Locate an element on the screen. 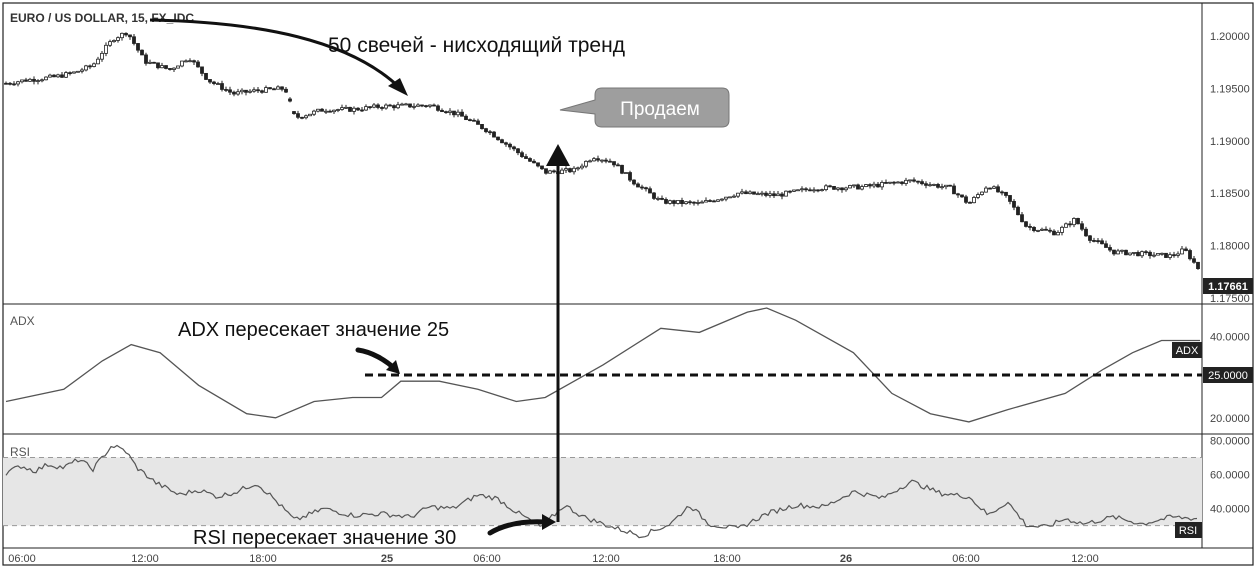 This screenshot has width=1257, height=569. rsi-cross-arrow is located at coordinates (517, 527).